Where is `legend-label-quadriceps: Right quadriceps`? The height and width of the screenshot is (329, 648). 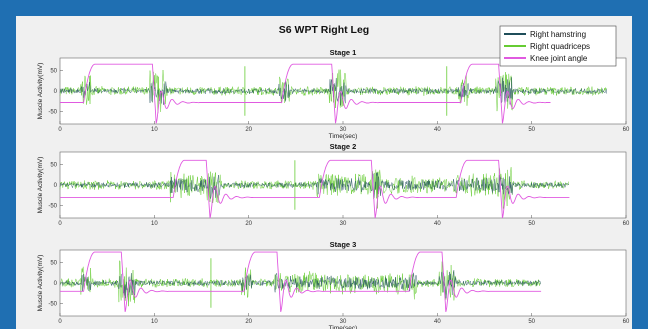
legend-label-quadriceps: Right quadriceps is located at coordinates (560, 46).